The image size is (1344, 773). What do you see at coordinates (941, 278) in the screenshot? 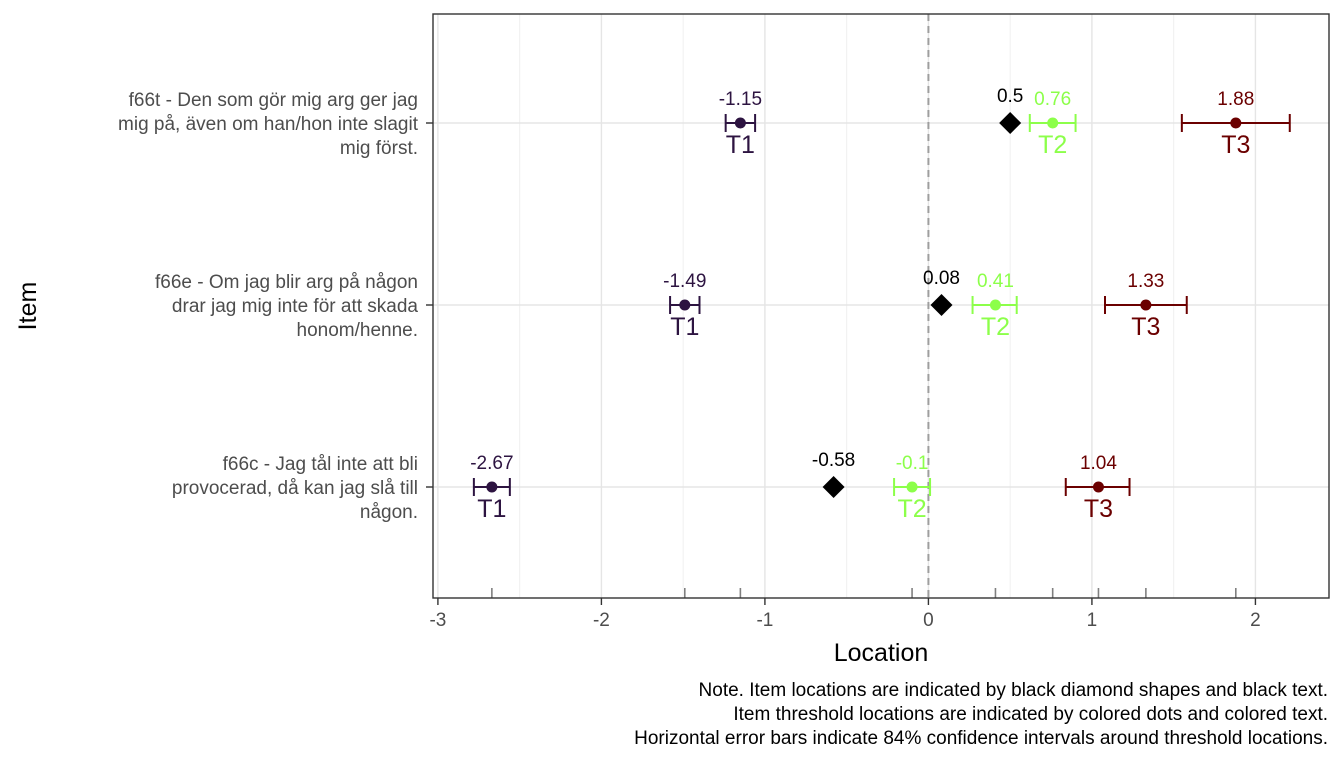
I see `item-location-label: 0.08` at bounding box center [941, 278].